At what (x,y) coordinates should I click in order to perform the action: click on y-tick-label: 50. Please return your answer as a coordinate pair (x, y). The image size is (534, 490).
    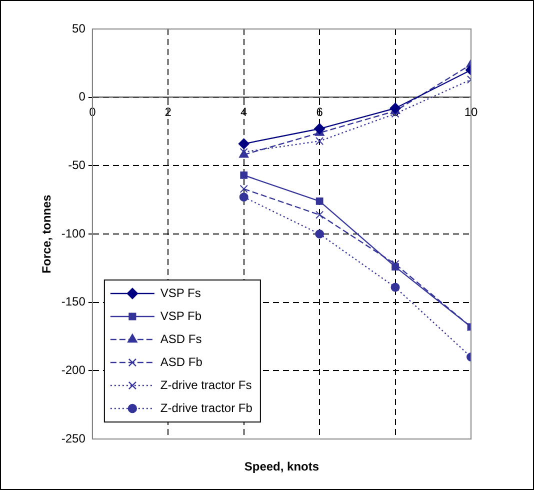
    Looking at the image, I should click on (79, 28).